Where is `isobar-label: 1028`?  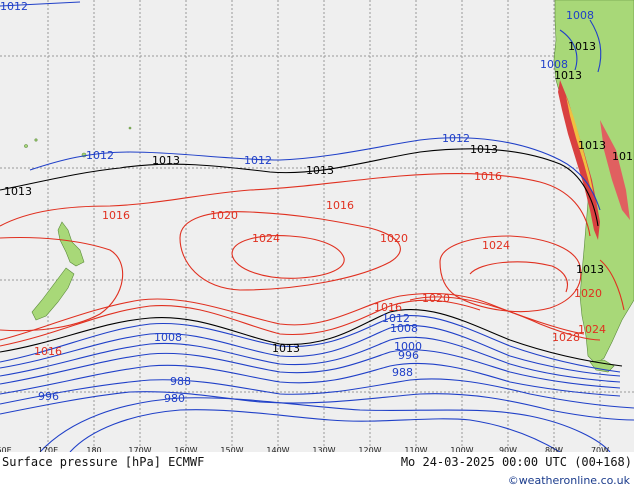 isobar-label: 1028 is located at coordinates (566, 337).